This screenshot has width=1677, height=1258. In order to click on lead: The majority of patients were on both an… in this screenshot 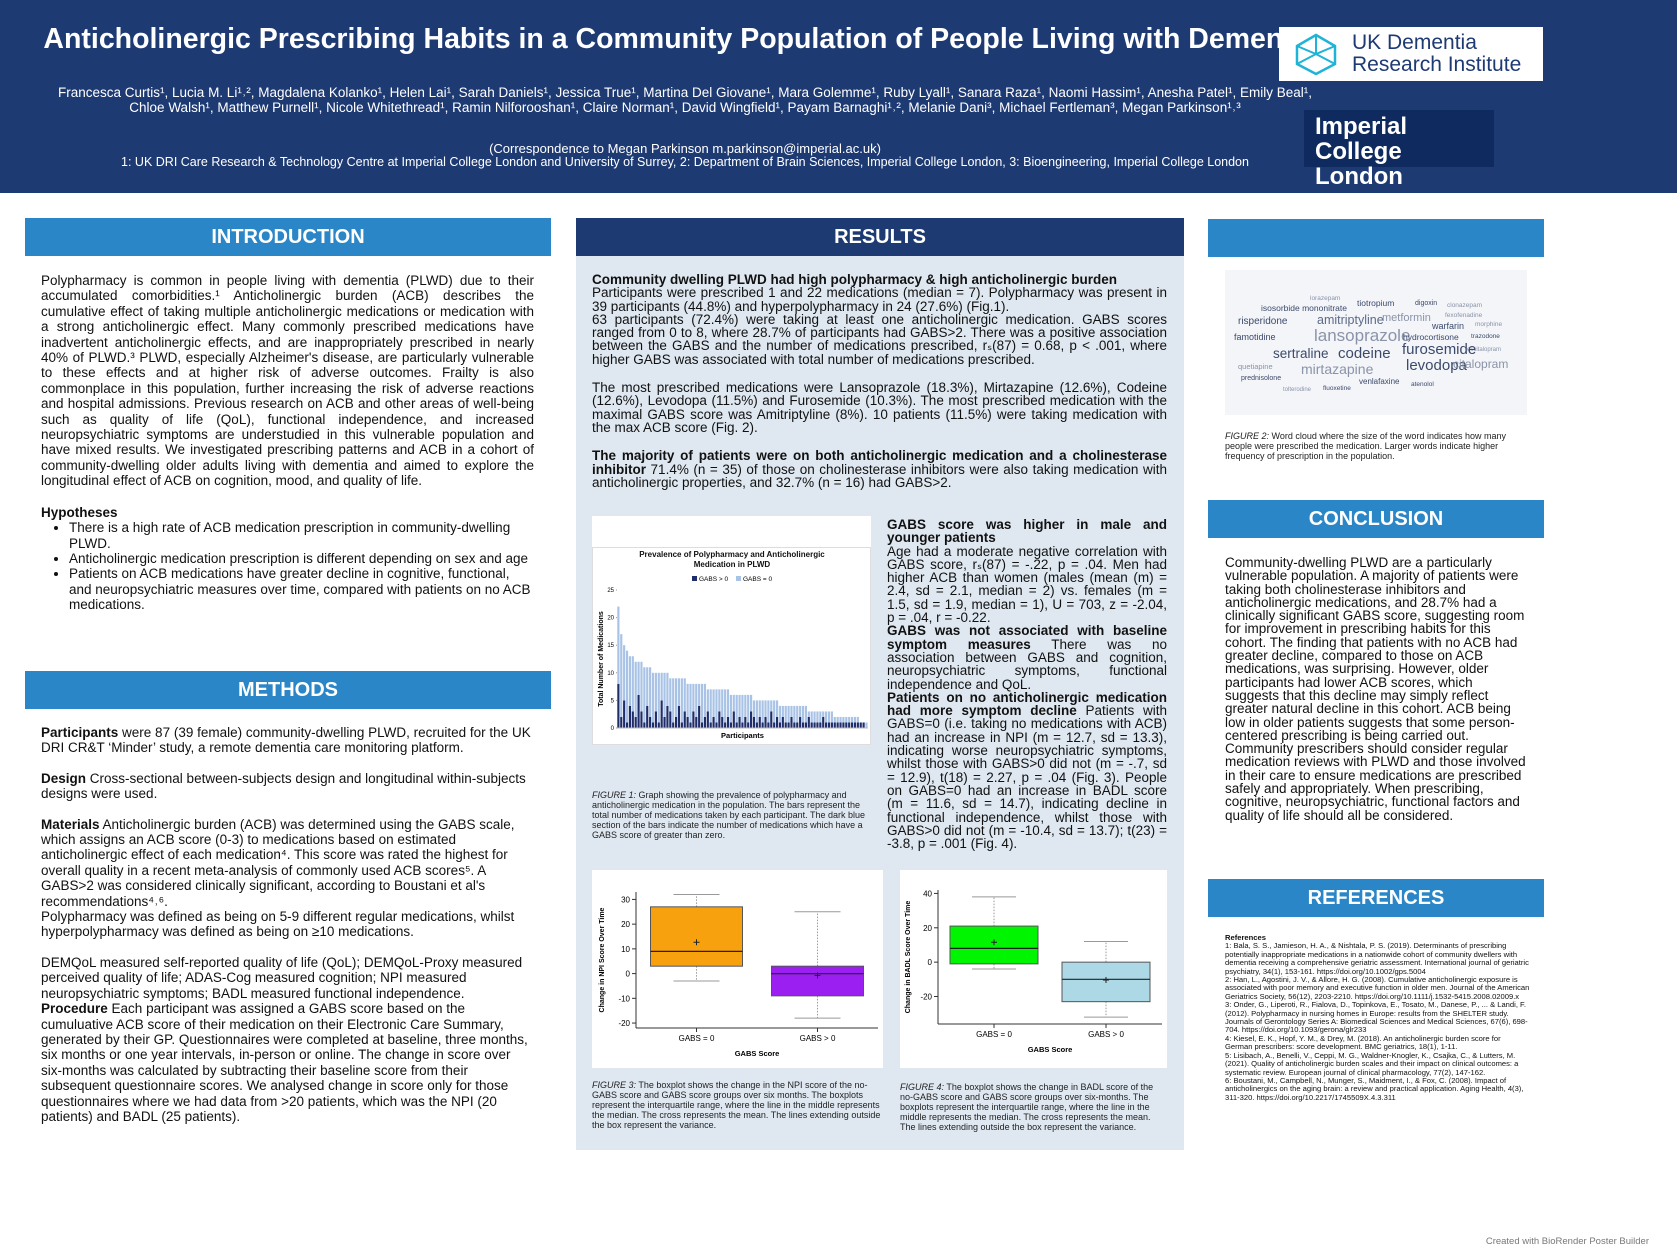, I will do `click(879, 462)`.